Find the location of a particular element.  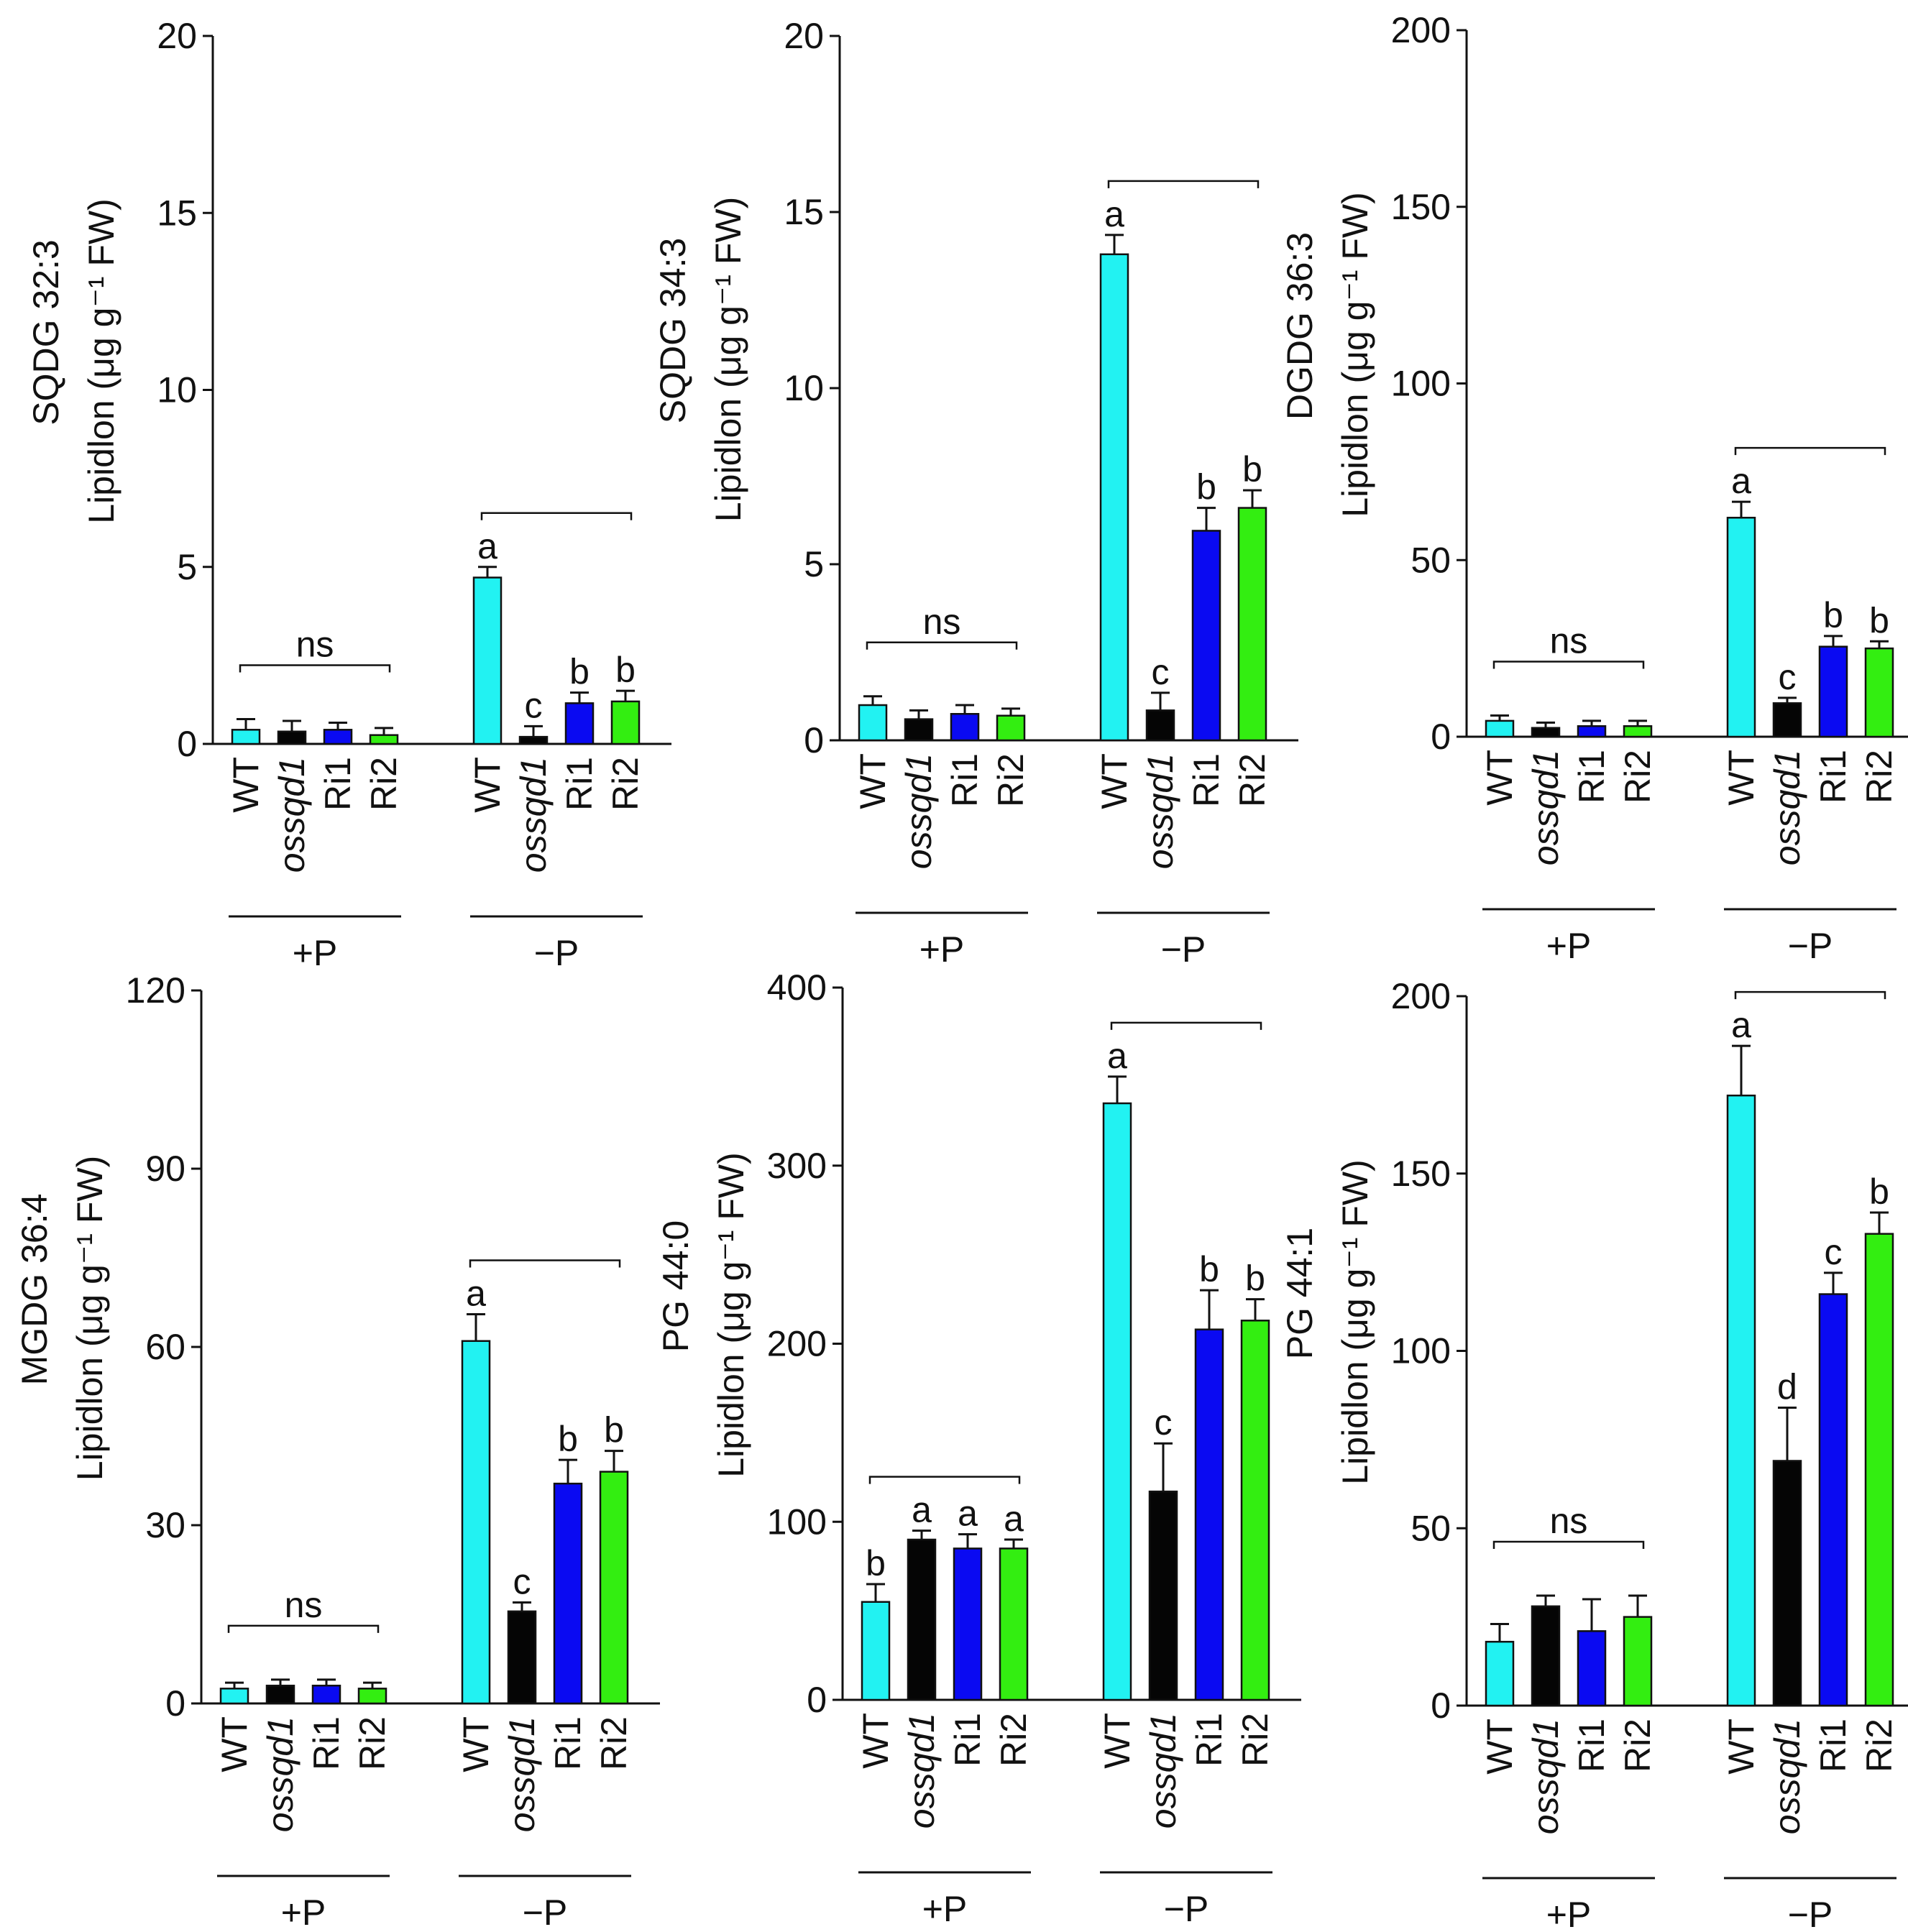

y-axis-label-lipid: MGDG 36:4 is located at coordinates (35, 1290).